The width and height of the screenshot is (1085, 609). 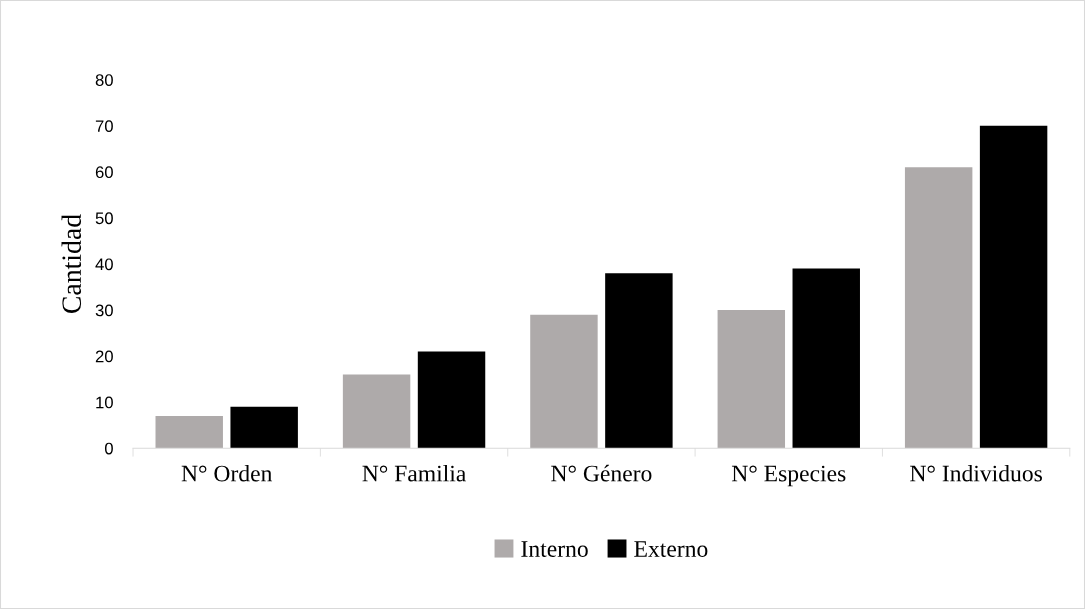 What do you see at coordinates (104, 80) in the screenshot?
I see `y-tick-label: 80` at bounding box center [104, 80].